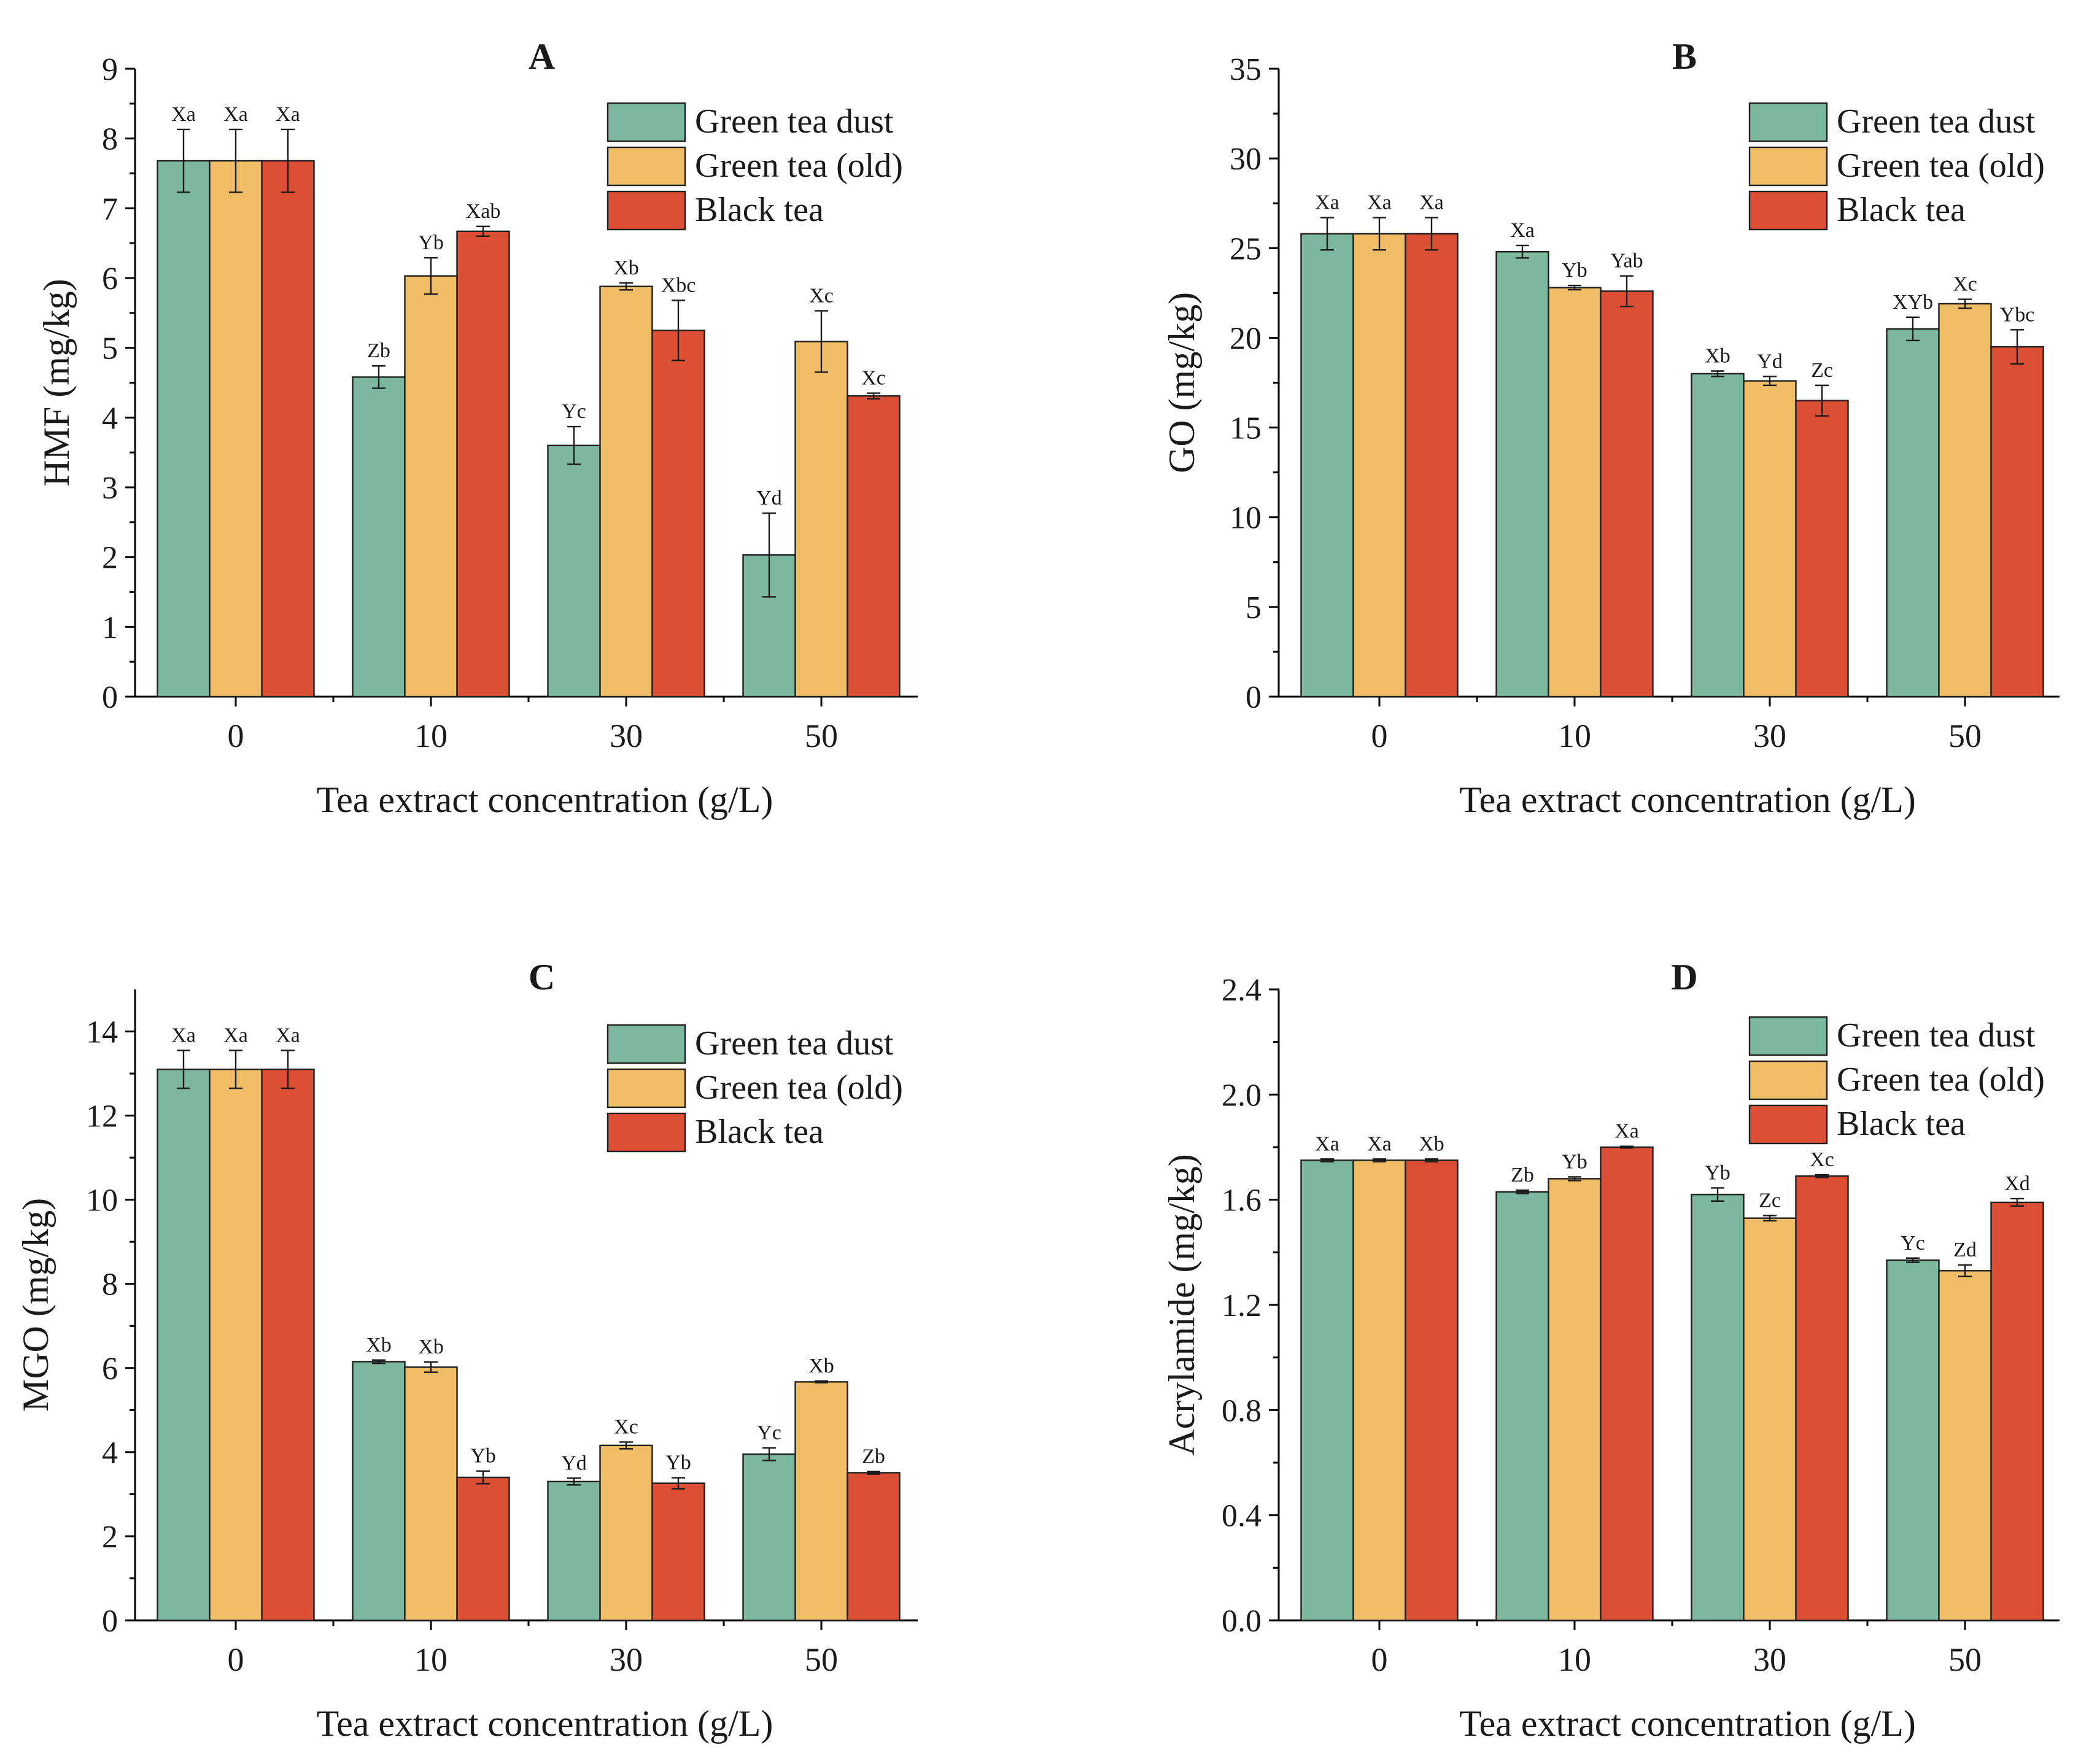  What do you see at coordinates (1822, 370) in the screenshot?
I see `significance-letter: Zc` at bounding box center [1822, 370].